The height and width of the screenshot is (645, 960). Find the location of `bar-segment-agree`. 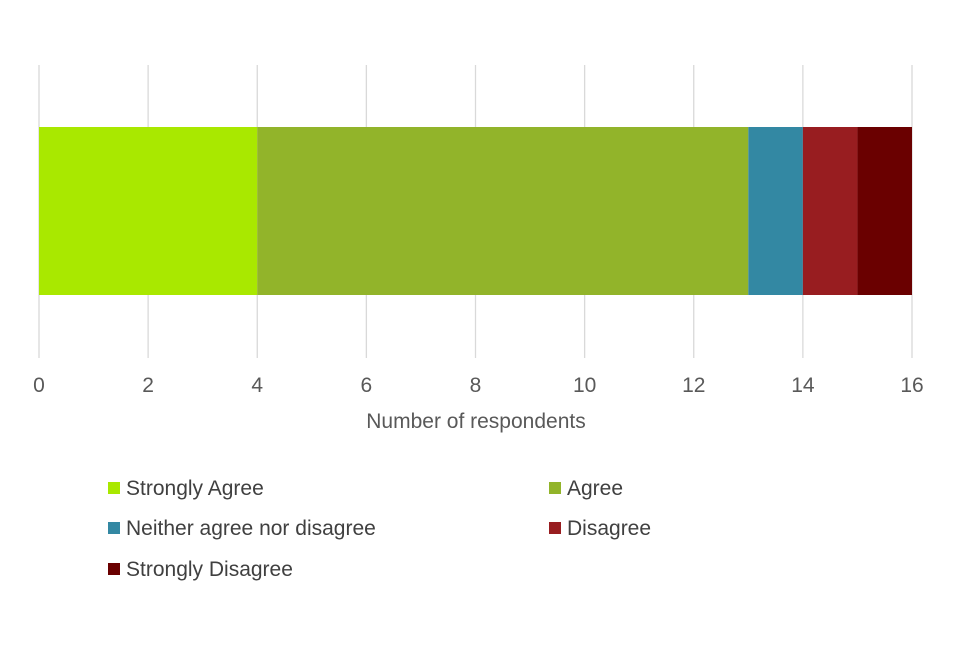

bar-segment-agree is located at coordinates (503, 211).